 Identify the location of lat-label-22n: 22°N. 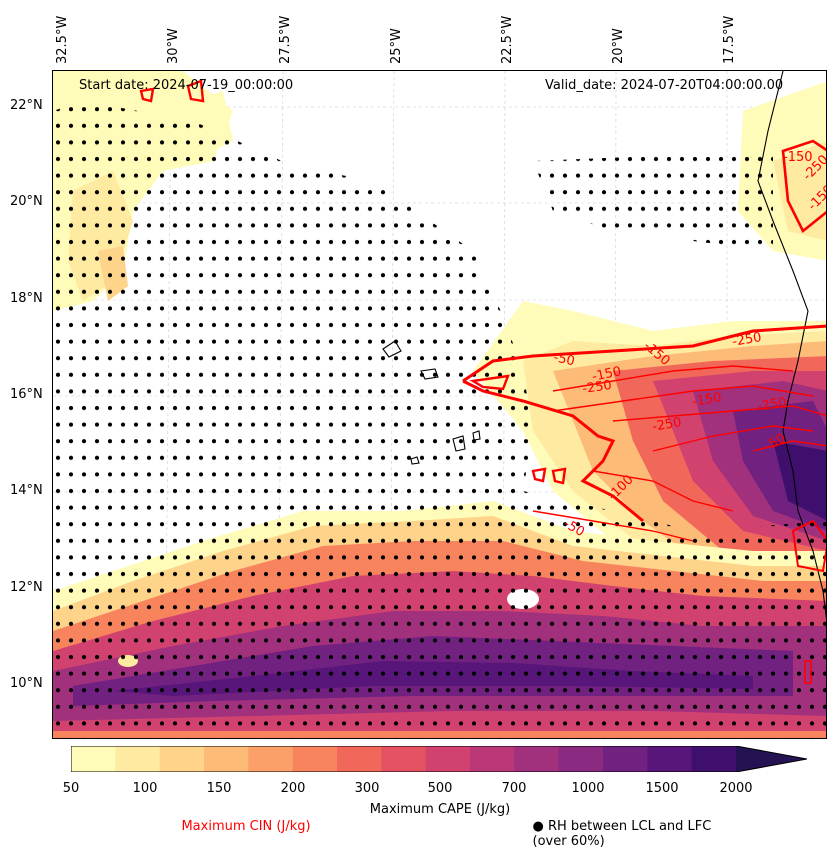
(26, 105).